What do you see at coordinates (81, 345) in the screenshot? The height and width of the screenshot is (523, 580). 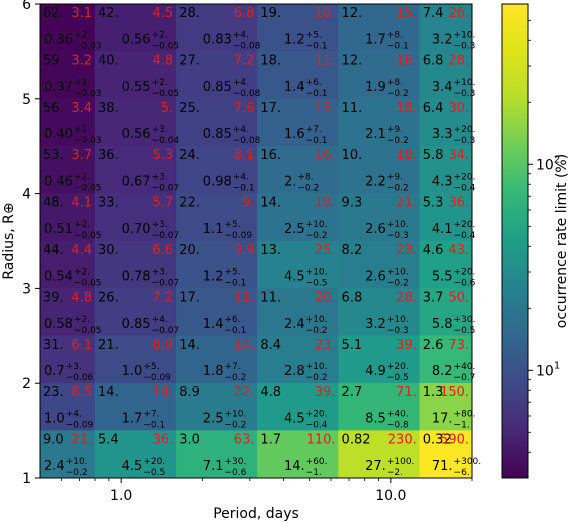 I see `cell-limit-label: 6.1` at bounding box center [81, 345].